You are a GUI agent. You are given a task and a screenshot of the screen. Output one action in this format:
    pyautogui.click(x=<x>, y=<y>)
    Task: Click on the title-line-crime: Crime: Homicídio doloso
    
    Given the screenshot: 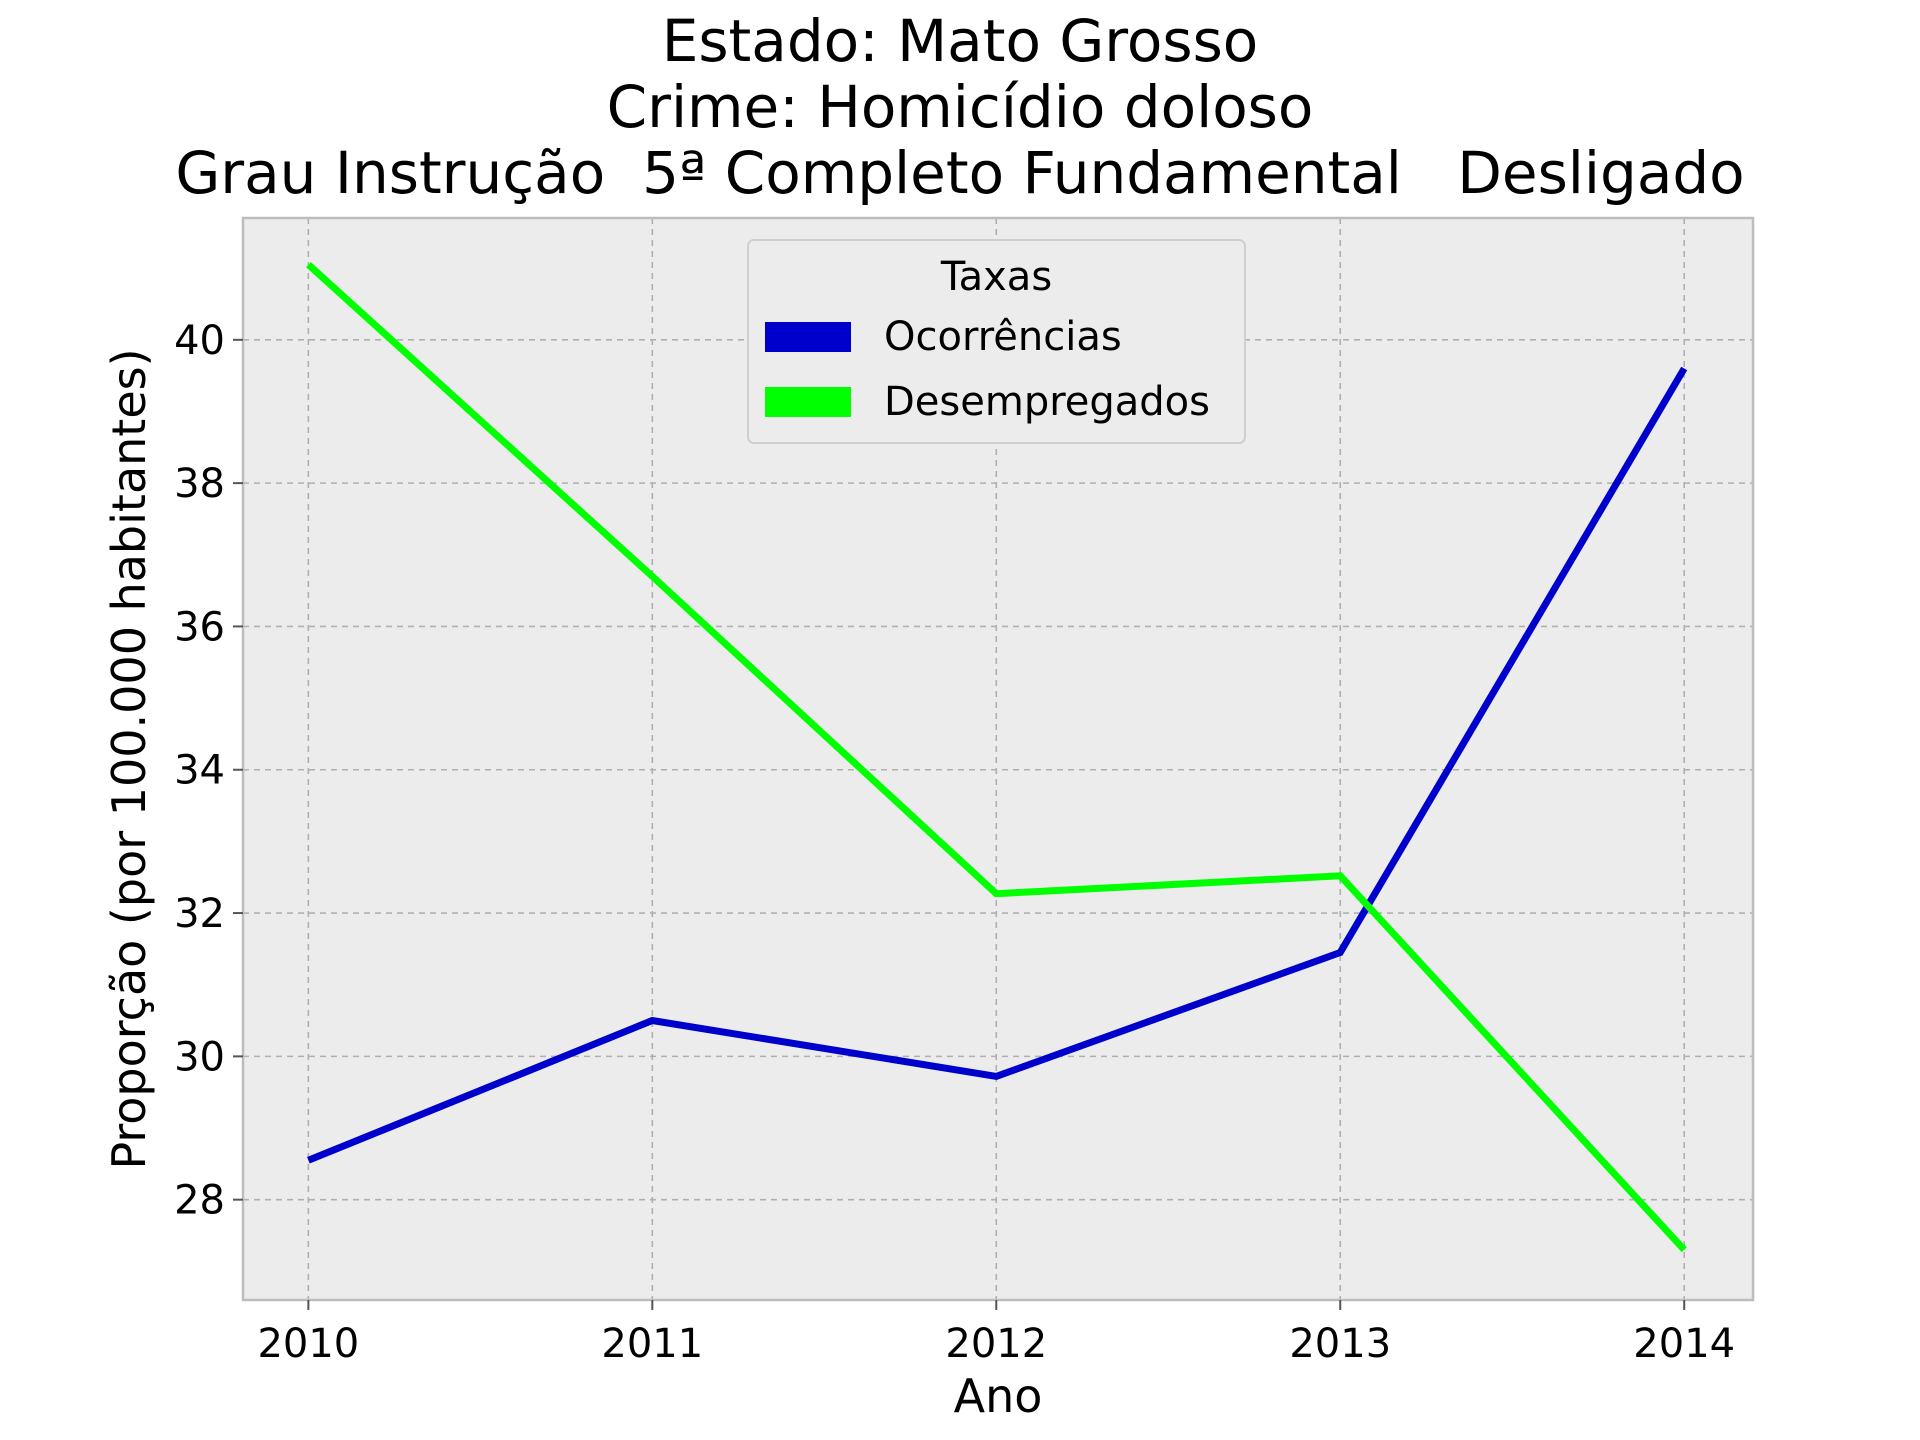 What is the action you would take?
    pyautogui.click(x=960, y=107)
    